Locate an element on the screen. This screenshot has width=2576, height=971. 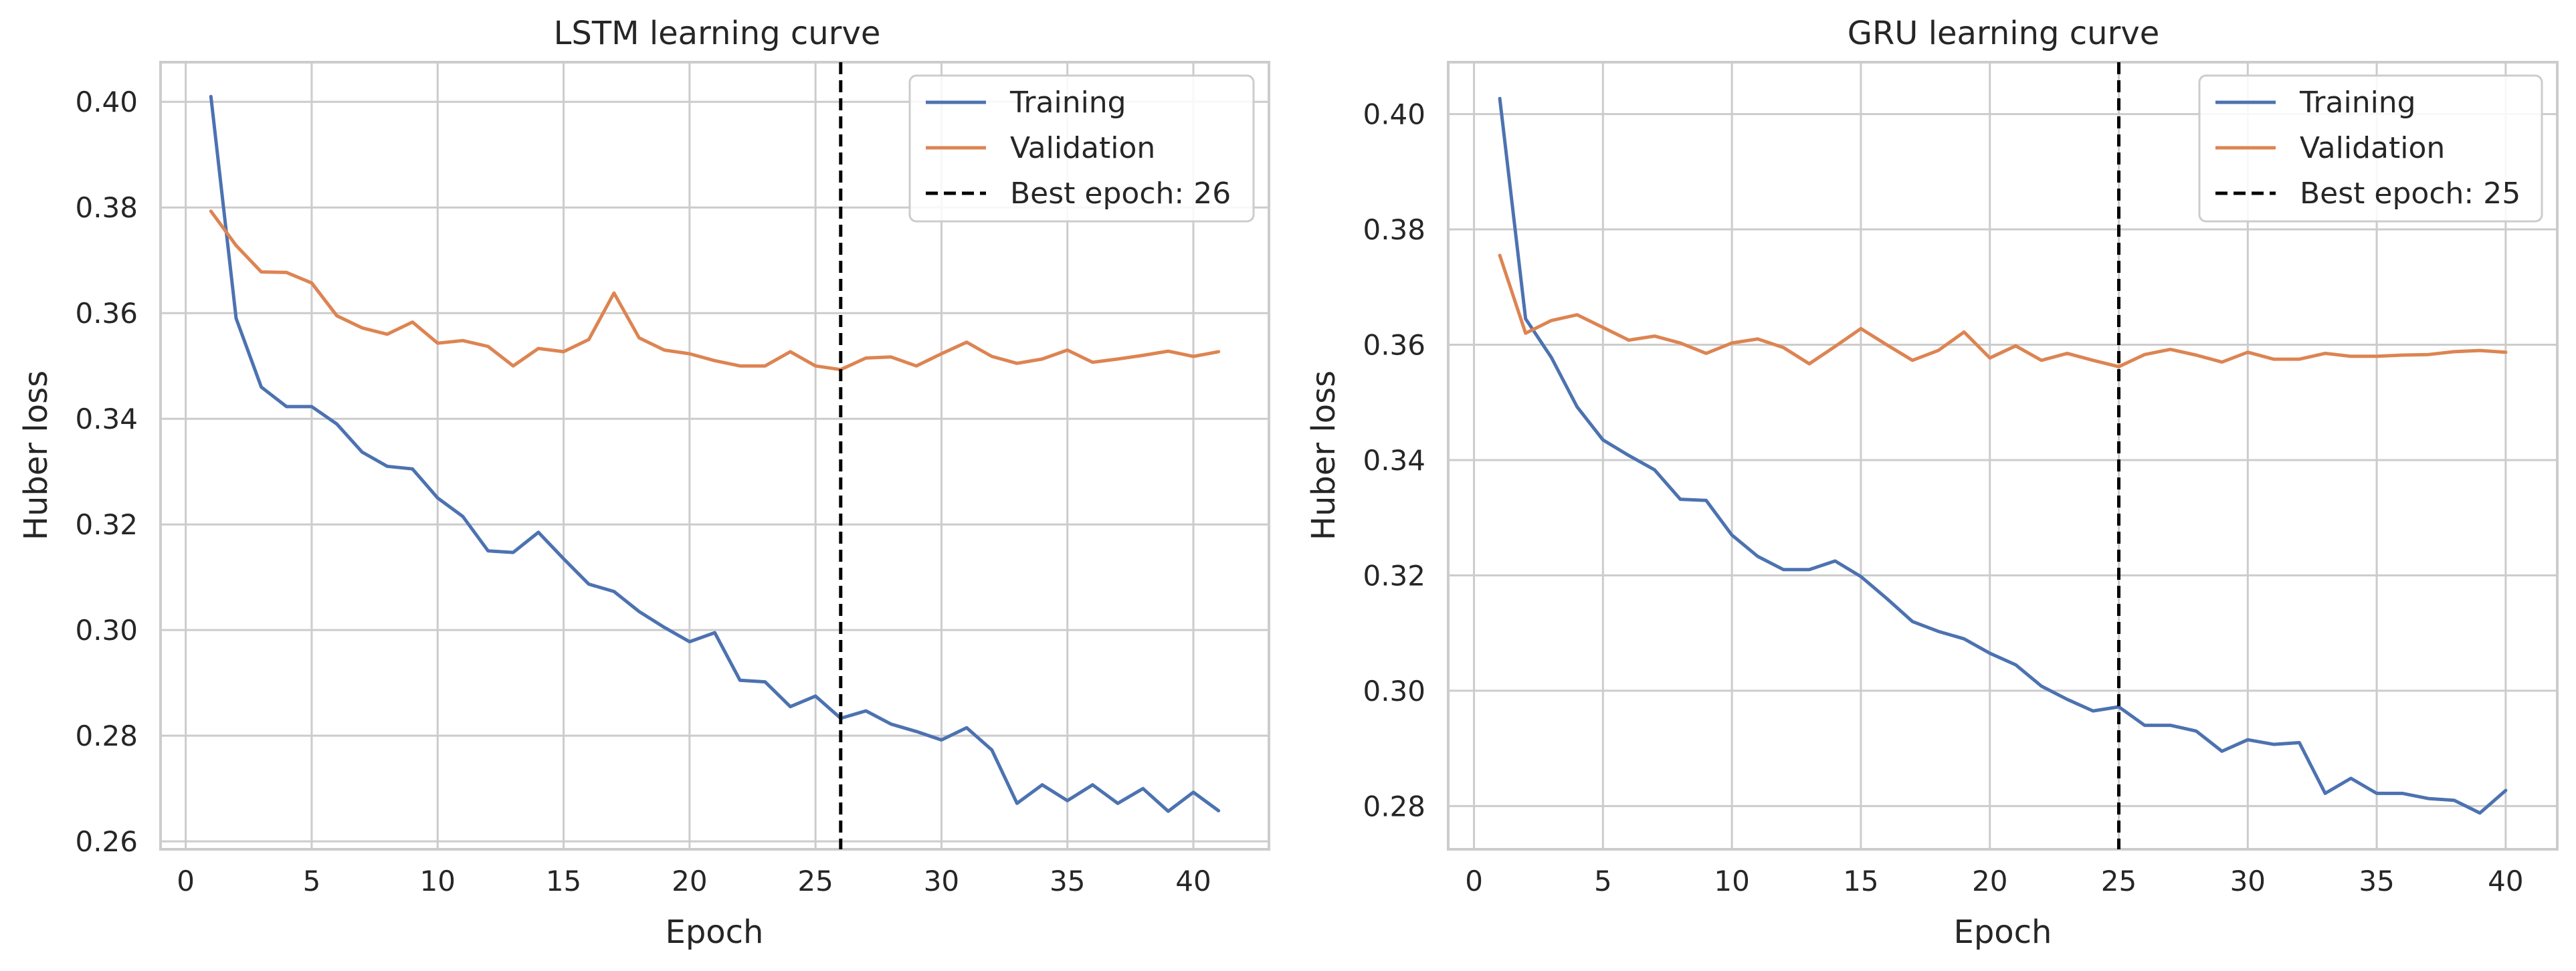
legend-label-best-epoch: Best epoch: 25 is located at coordinates (2410, 194).